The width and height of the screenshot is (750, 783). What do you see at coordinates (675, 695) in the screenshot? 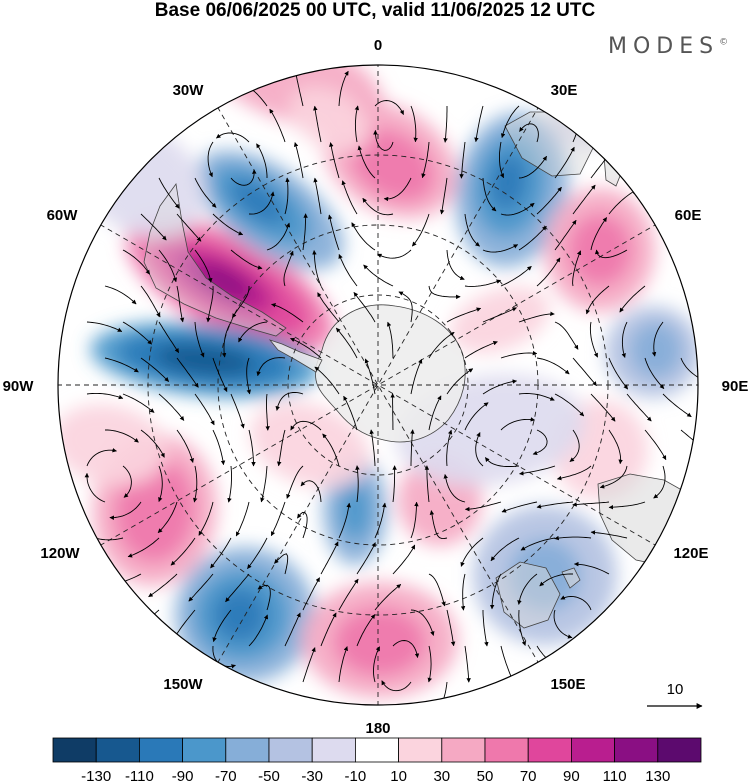
I see `vector-reference: 10` at bounding box center [675, 695].